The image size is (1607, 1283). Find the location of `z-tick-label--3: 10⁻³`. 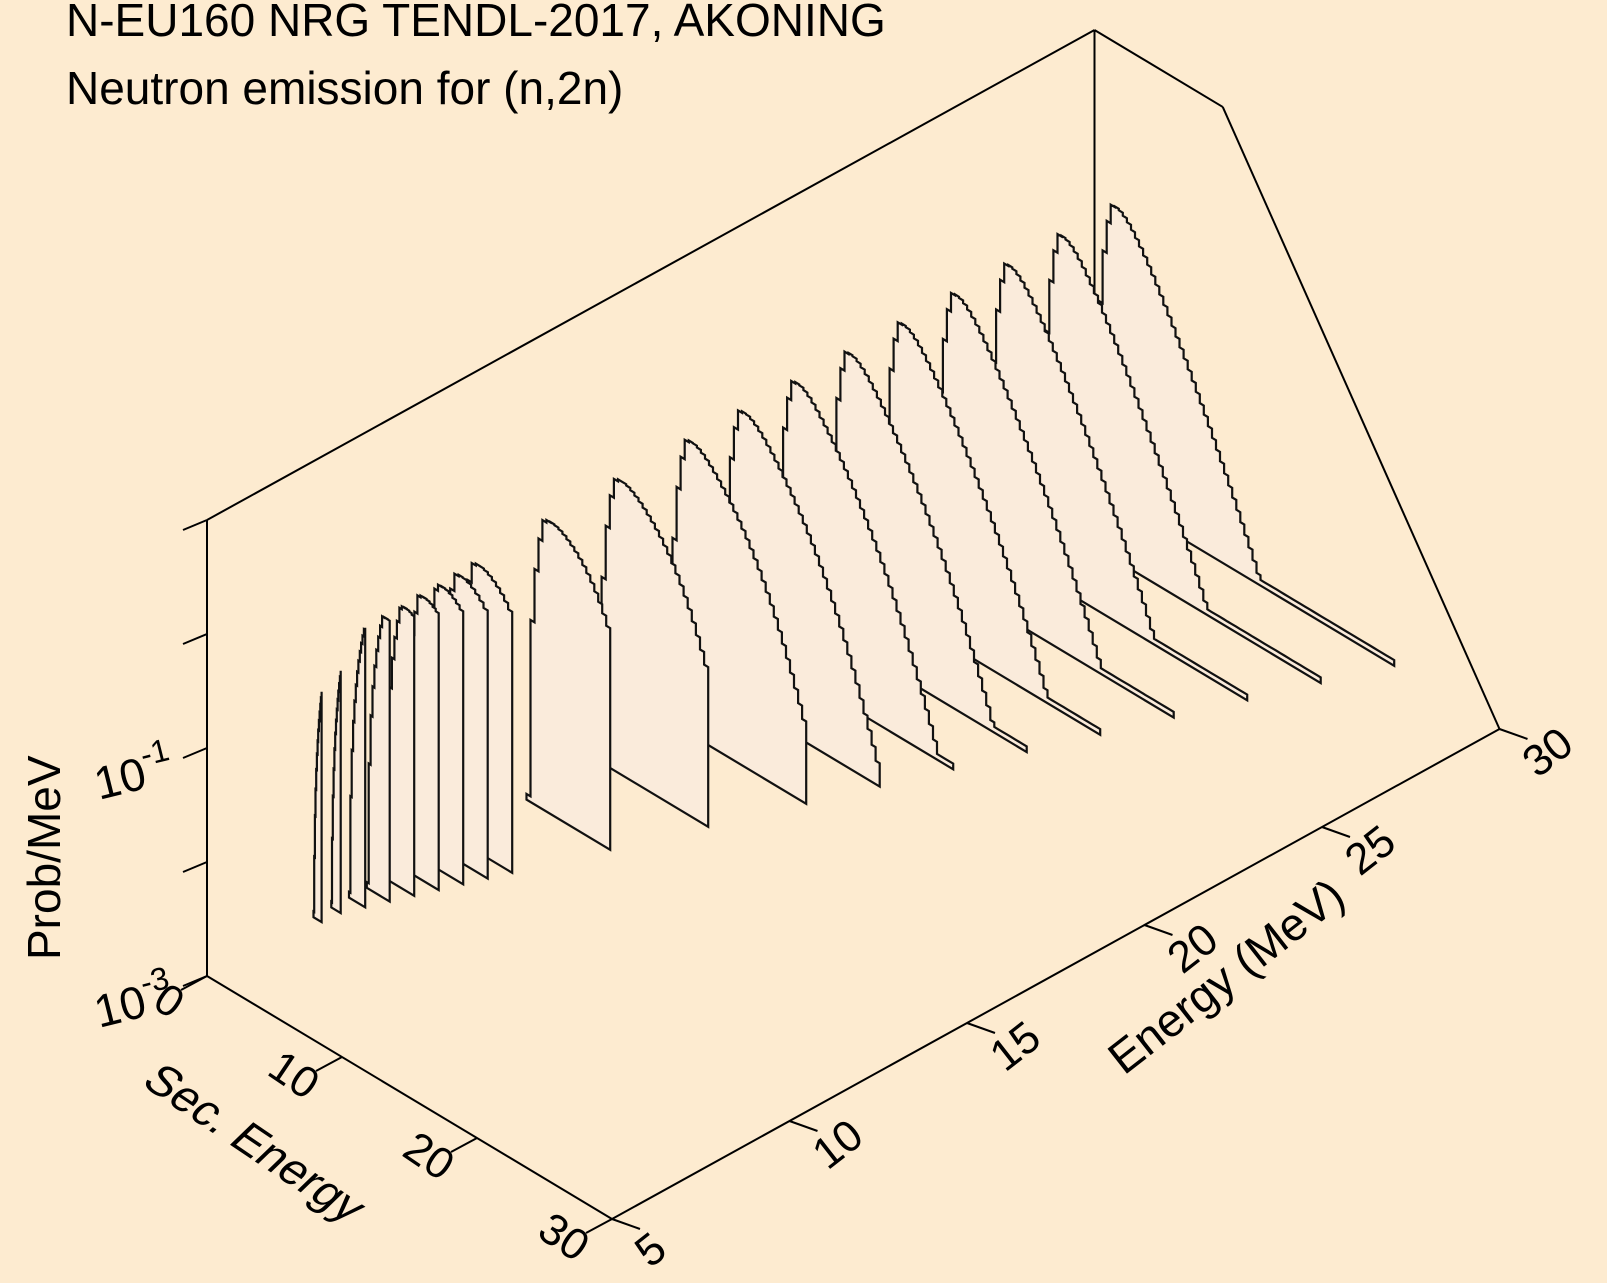

z-tick-label--3: 10⁻³ is located at coordinates (133, 998).